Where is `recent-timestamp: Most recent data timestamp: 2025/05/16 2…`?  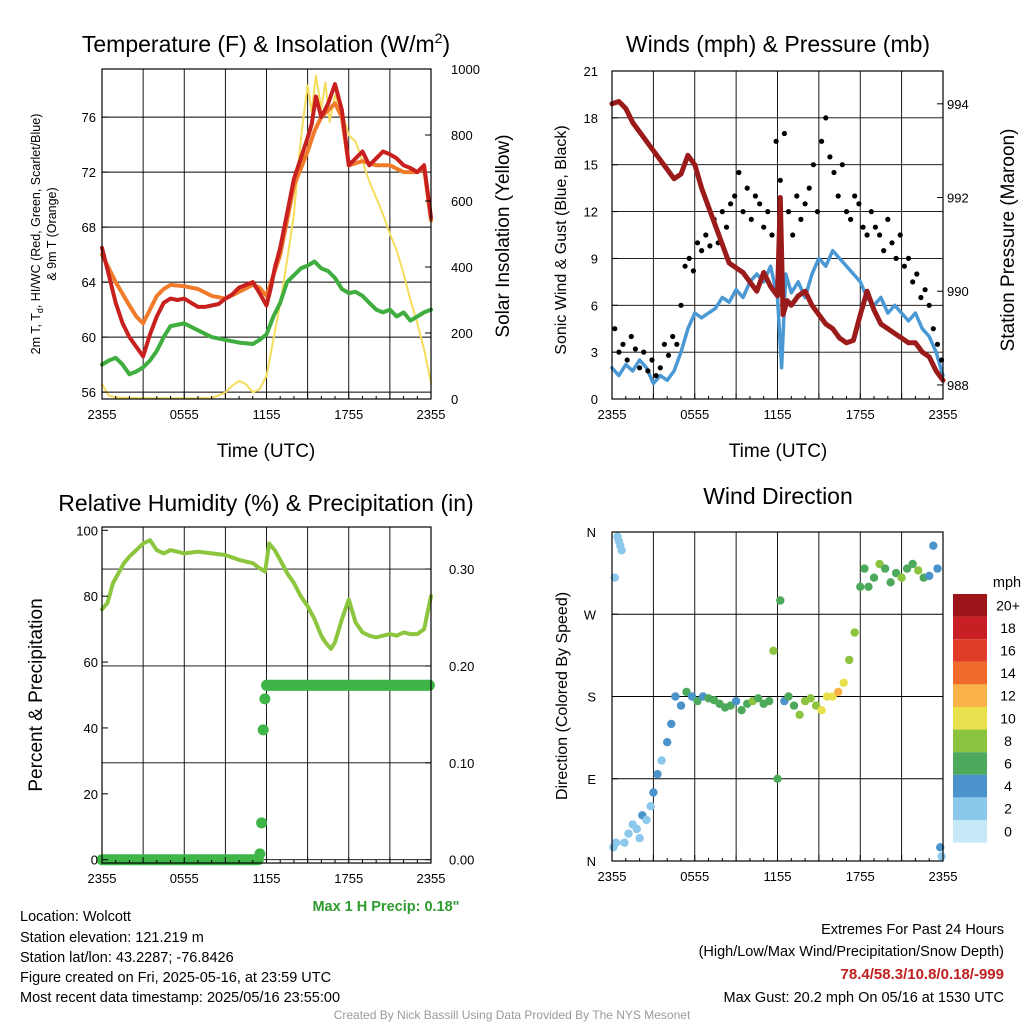 recent-timestamp: Most recent data timestamp: 2025/05/16 2… is located at coordinates (180, 998).